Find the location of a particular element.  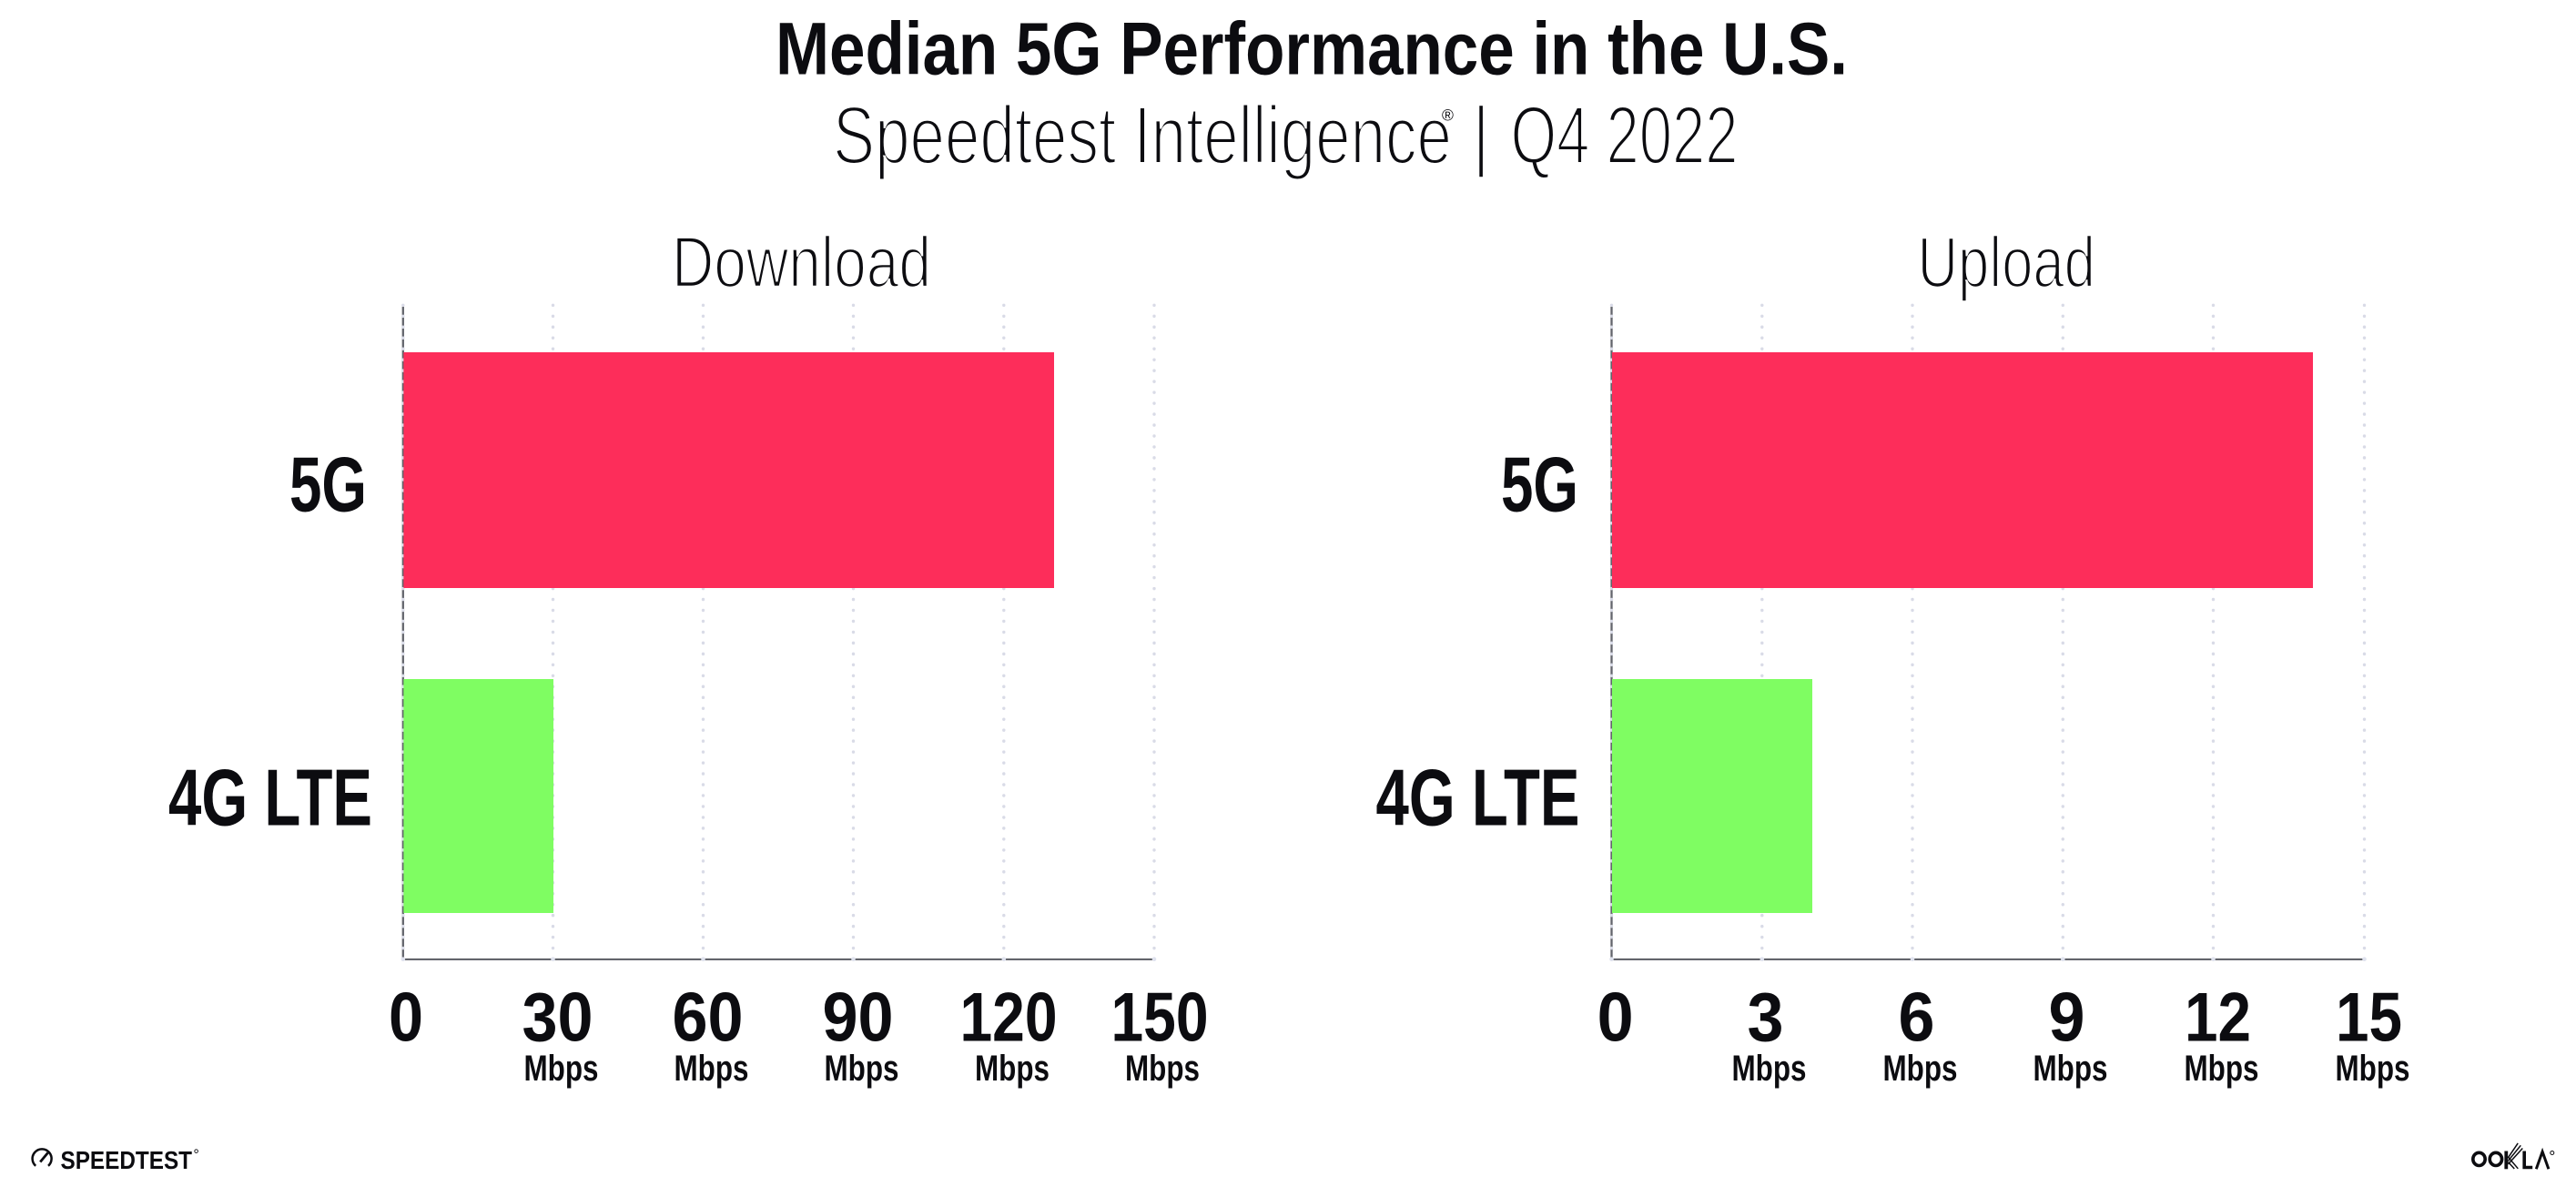

svg-text: 30 is located at coordinates (557, 1018).